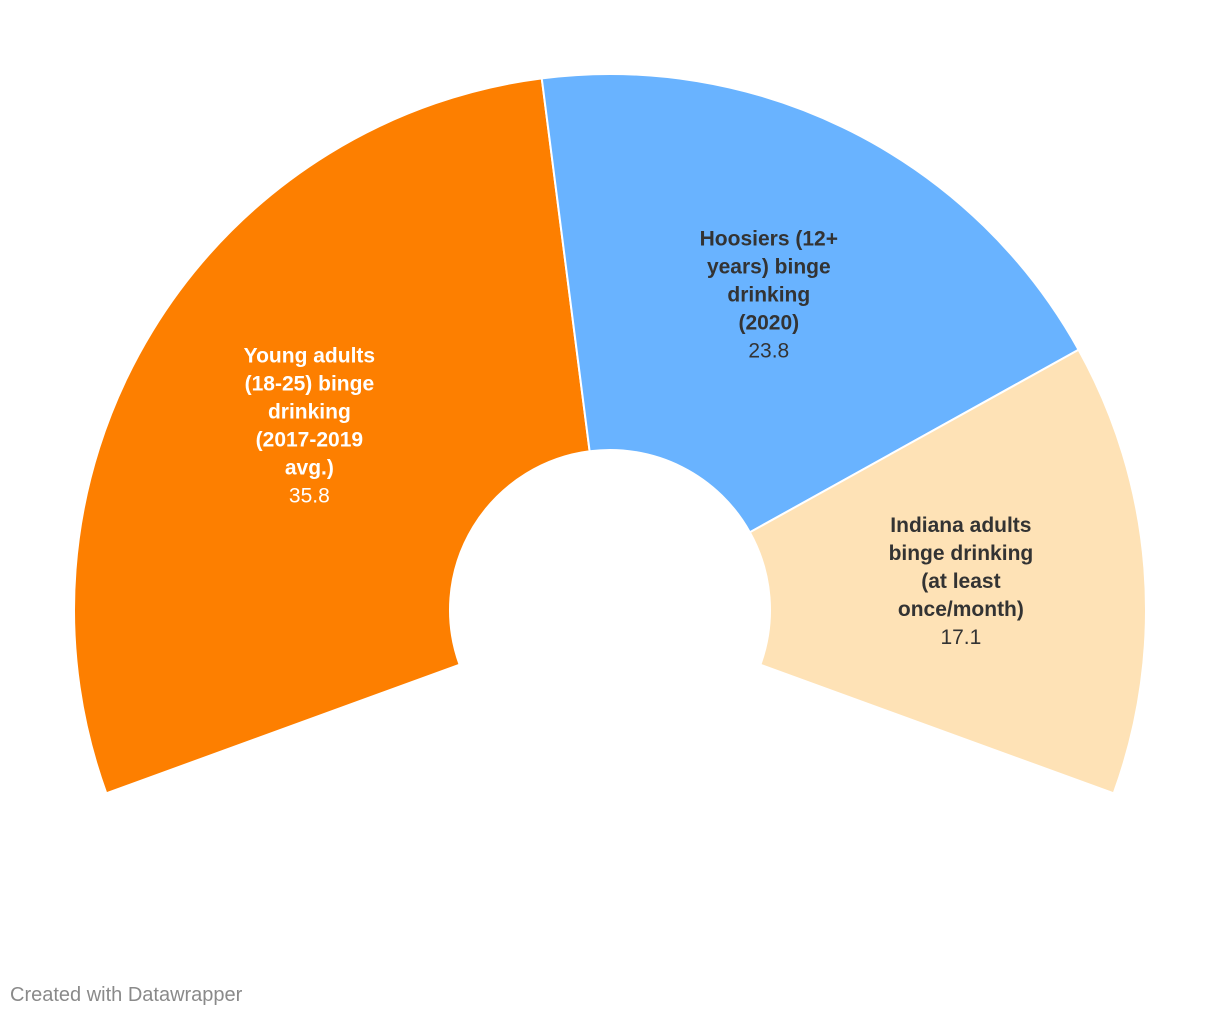  I want to click on slice-2-label-line: drinking, so click(768, 294).